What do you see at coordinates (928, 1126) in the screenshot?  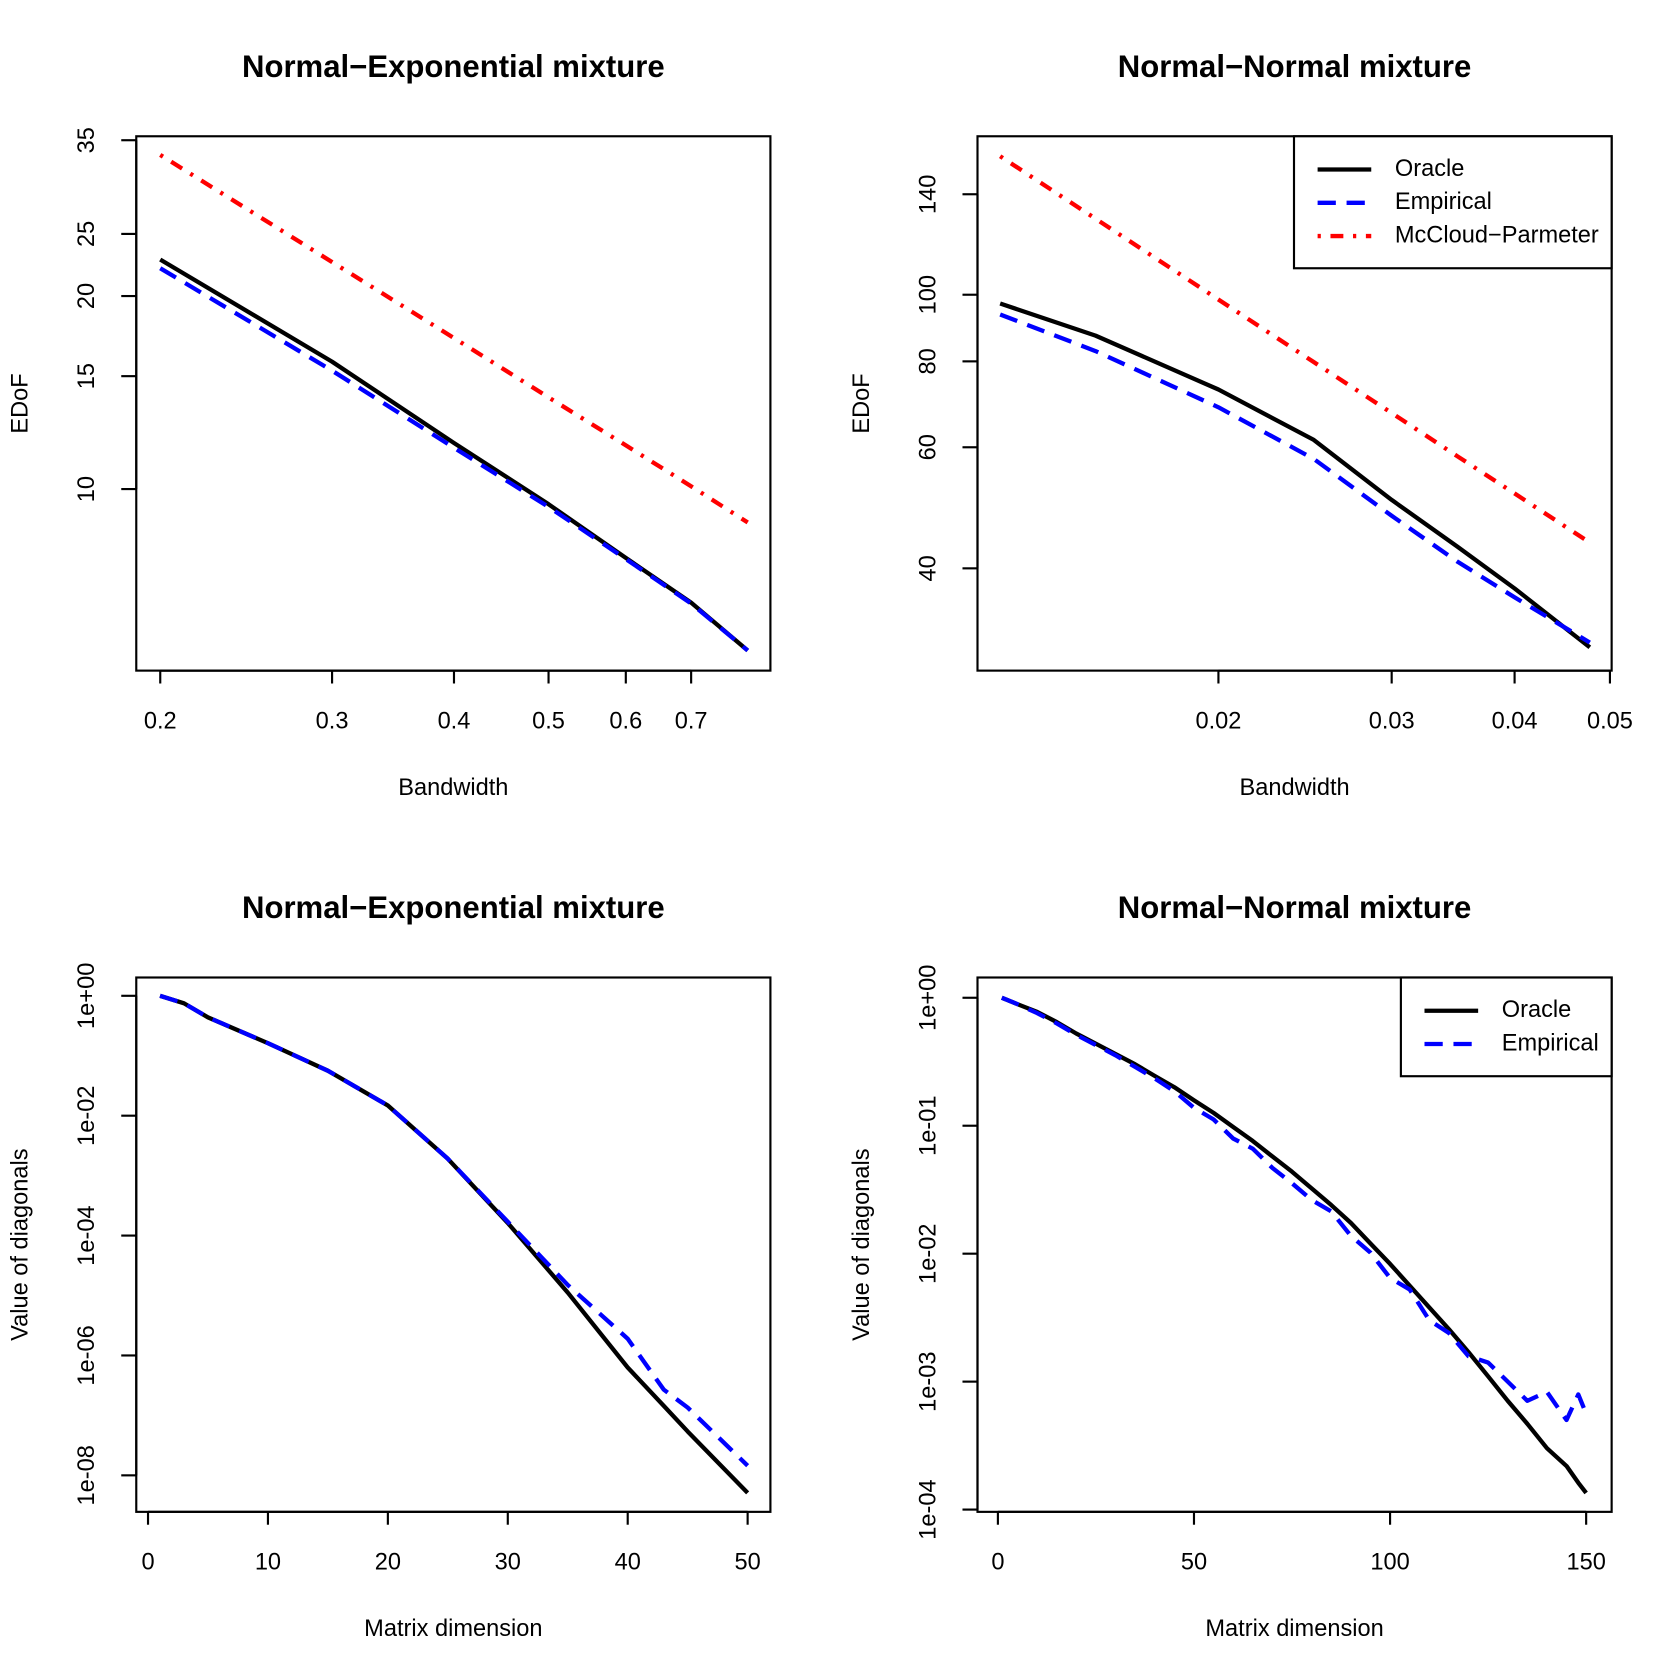 I see `y-tick-label: 1e-01` at bounding box center [928, 1126].